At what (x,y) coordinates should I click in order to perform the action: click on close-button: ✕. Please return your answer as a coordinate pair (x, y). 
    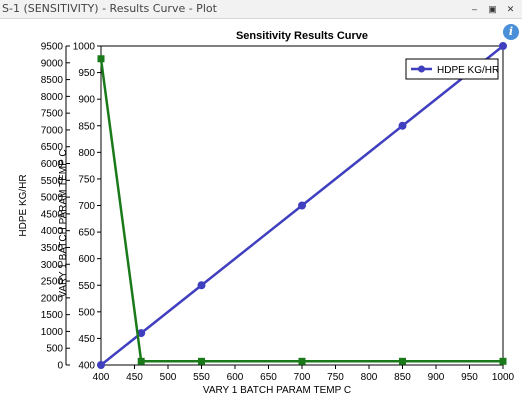
    Looking at the image, I should click on (510, 9).